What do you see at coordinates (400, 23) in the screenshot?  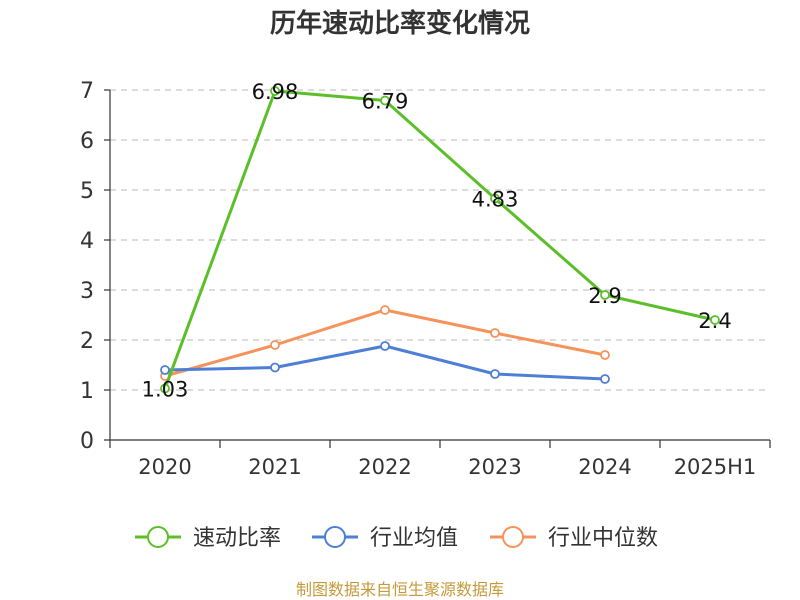 I see `chart-title: 历年速动比率变化情况` at bounding box center [400, 23].